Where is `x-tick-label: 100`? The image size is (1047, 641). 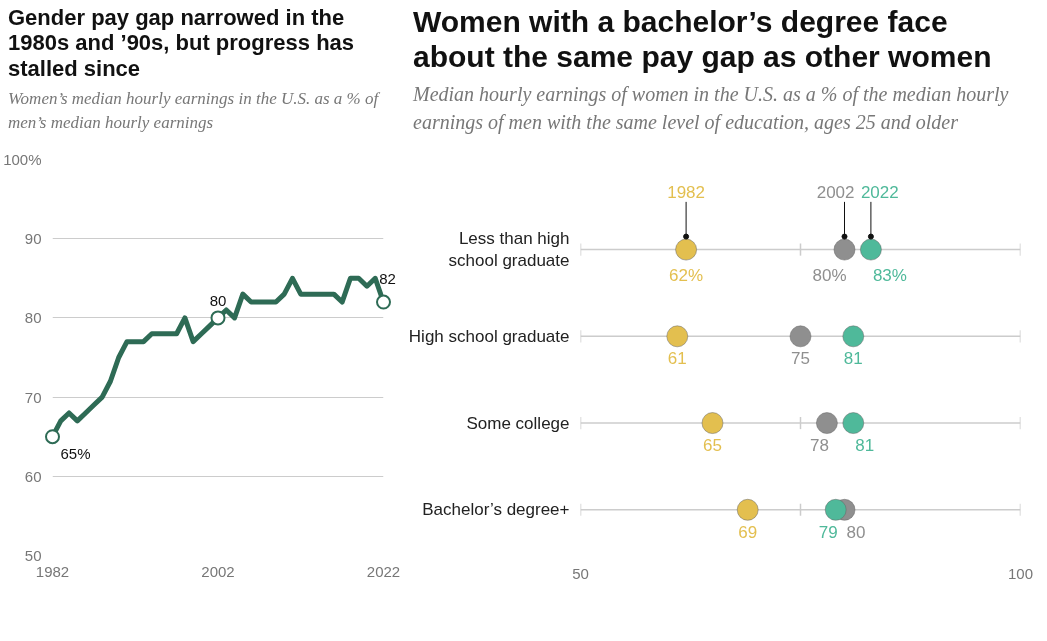 x-tick-label: 100 is located at coordinates (1020, 573).